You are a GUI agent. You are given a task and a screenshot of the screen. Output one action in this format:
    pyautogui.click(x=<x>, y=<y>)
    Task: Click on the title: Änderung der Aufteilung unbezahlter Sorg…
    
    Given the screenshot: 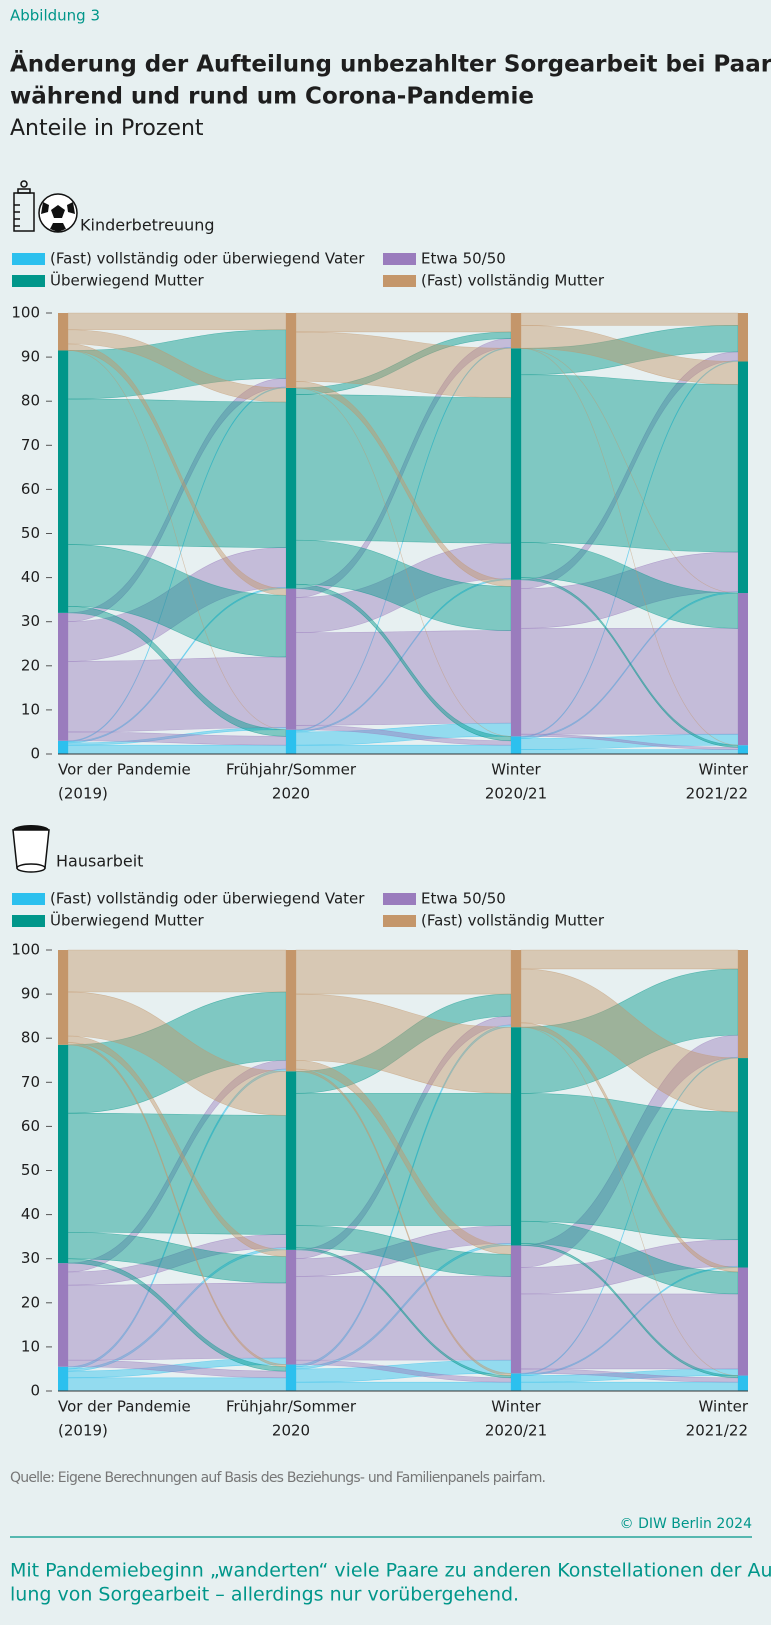 What is the action you would take?
    pyautogui.click(x=390, y=64)
    